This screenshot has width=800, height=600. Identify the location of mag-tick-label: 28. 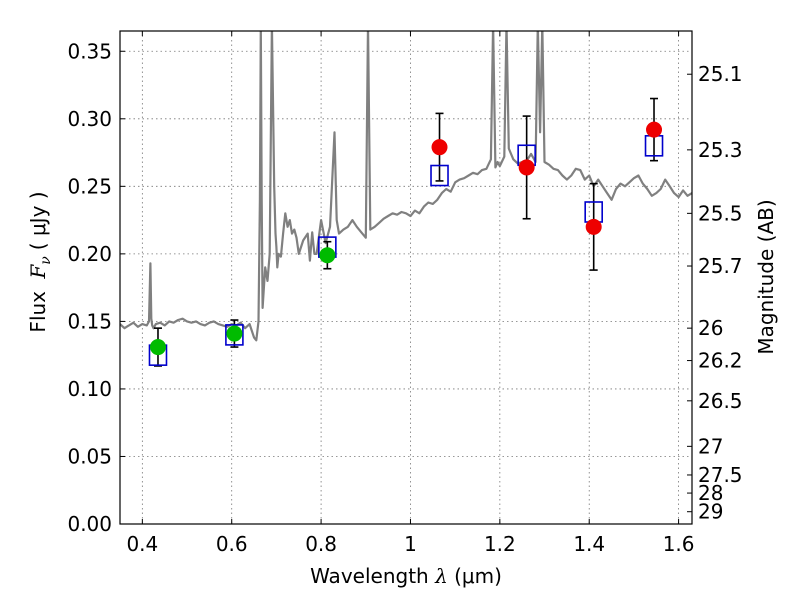
(710, 493).